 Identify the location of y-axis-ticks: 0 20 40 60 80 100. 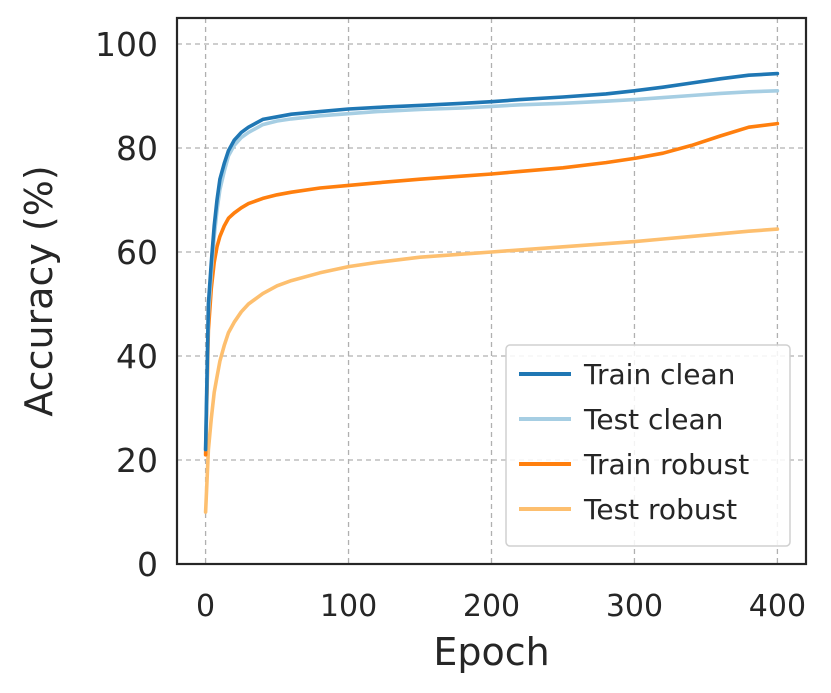
(126, 304).